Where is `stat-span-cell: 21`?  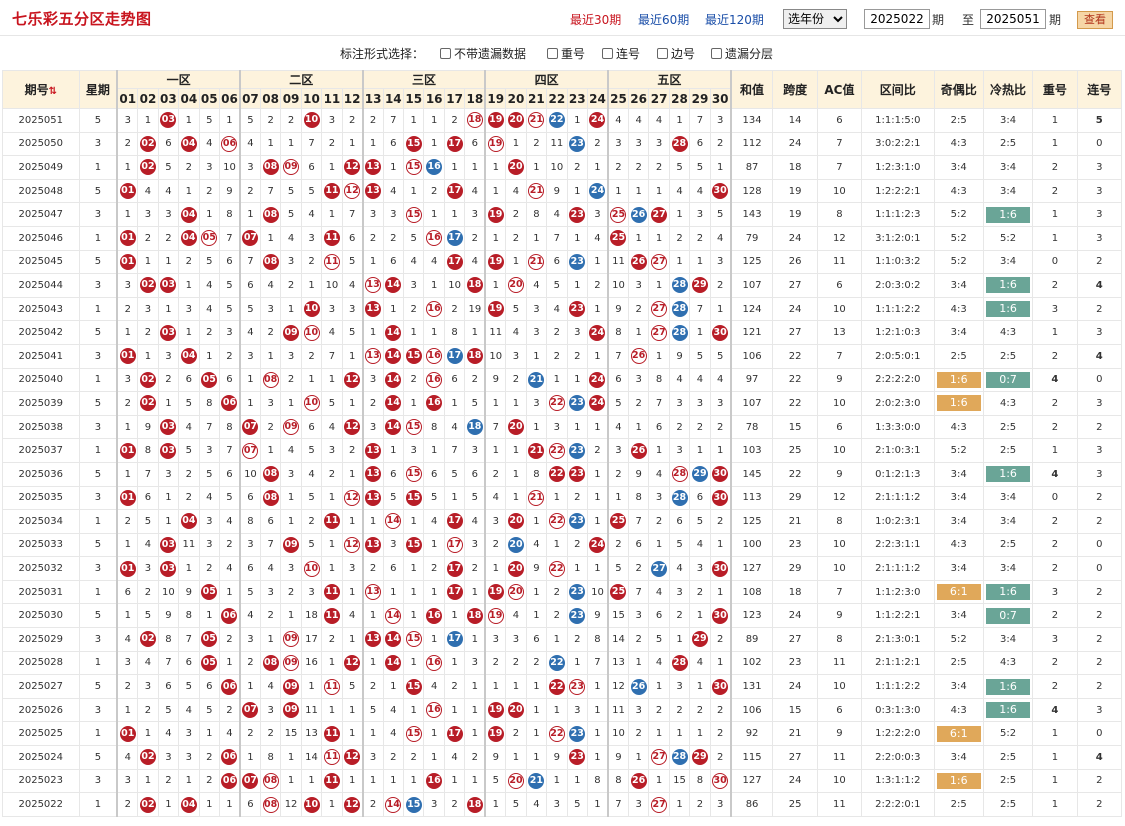 stat-span-cell: 21 is located at coordinates (795, 521).